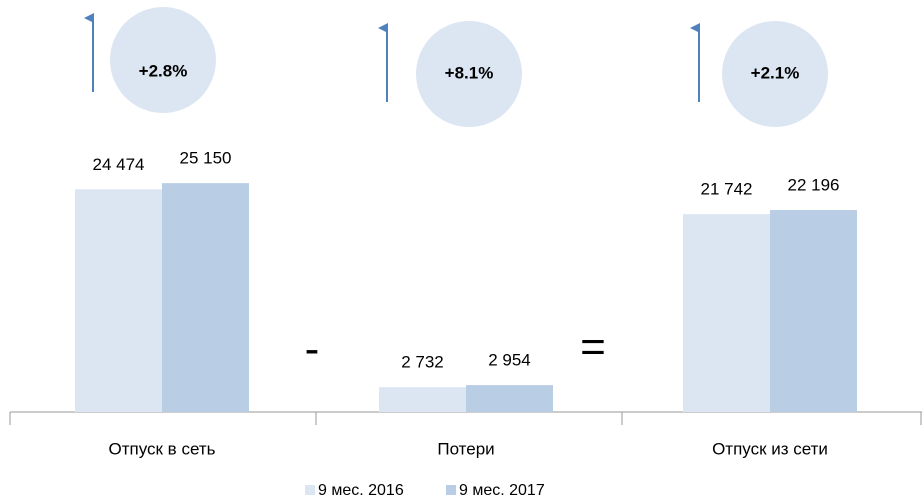 This screenshot has width=922, height=501. What do you see at coordinates (392, 57) in the screenshot?
I see `growth-arrows` at bounding box center [392, 57].